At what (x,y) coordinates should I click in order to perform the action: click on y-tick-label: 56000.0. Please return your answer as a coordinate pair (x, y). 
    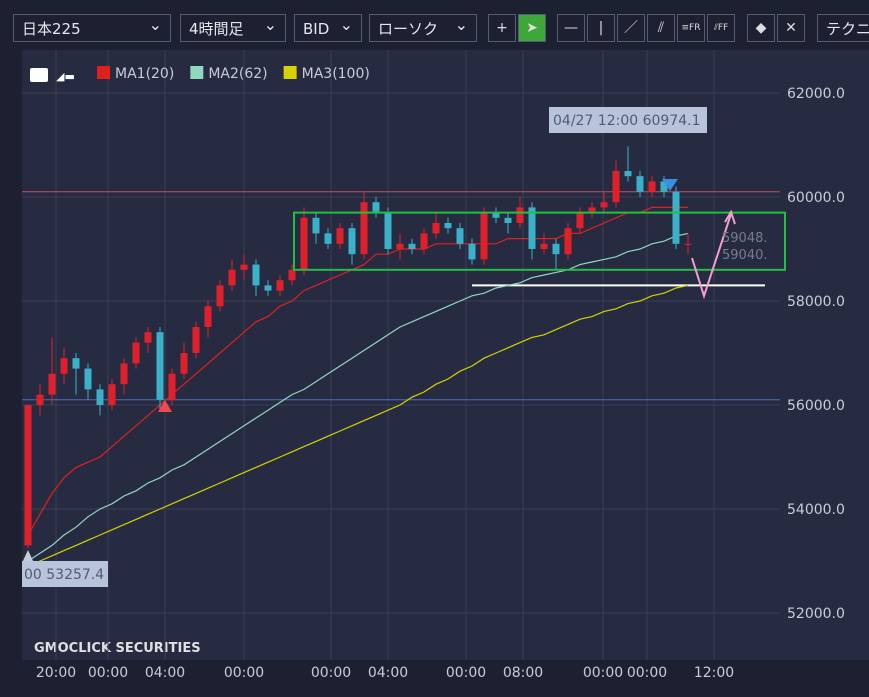
    Looking at the image, I should click on (816, 406).